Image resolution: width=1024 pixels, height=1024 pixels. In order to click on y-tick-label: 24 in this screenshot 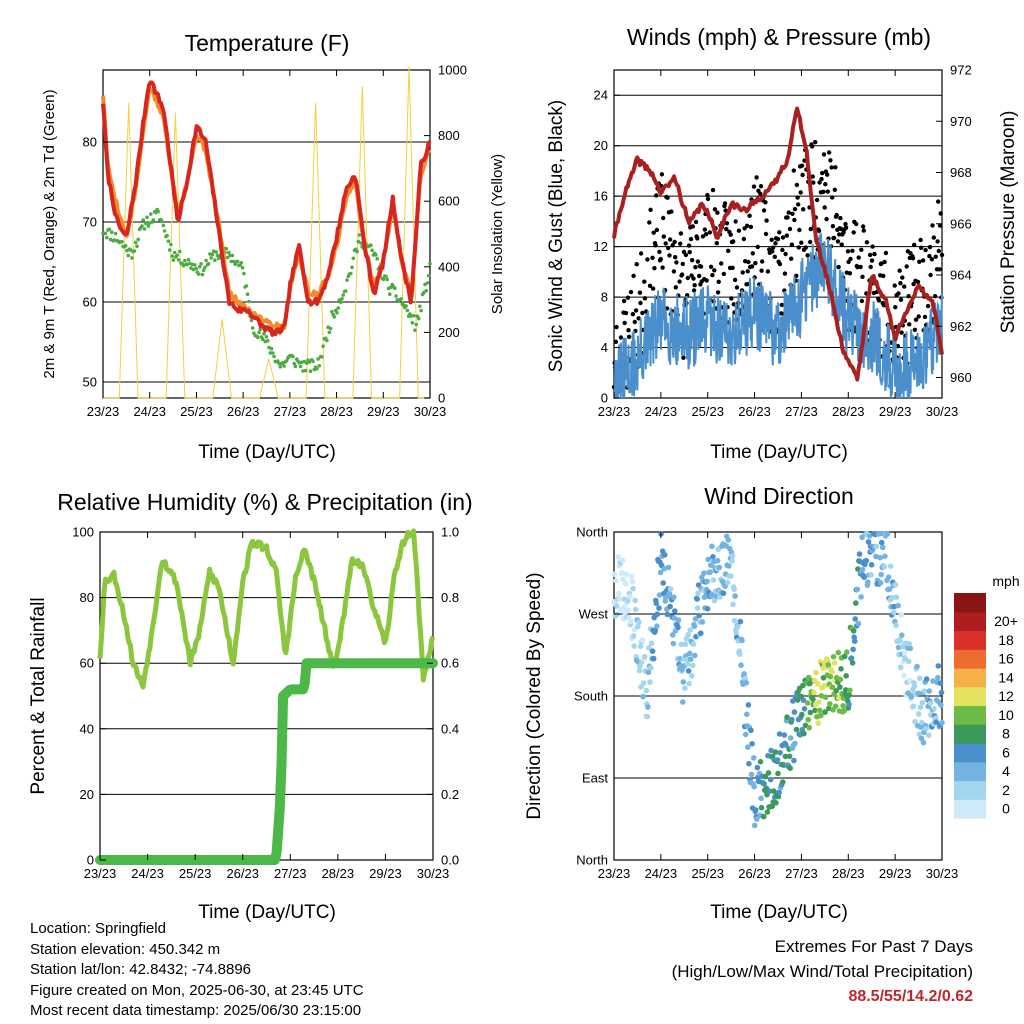, I will do `click(601, 95)`.